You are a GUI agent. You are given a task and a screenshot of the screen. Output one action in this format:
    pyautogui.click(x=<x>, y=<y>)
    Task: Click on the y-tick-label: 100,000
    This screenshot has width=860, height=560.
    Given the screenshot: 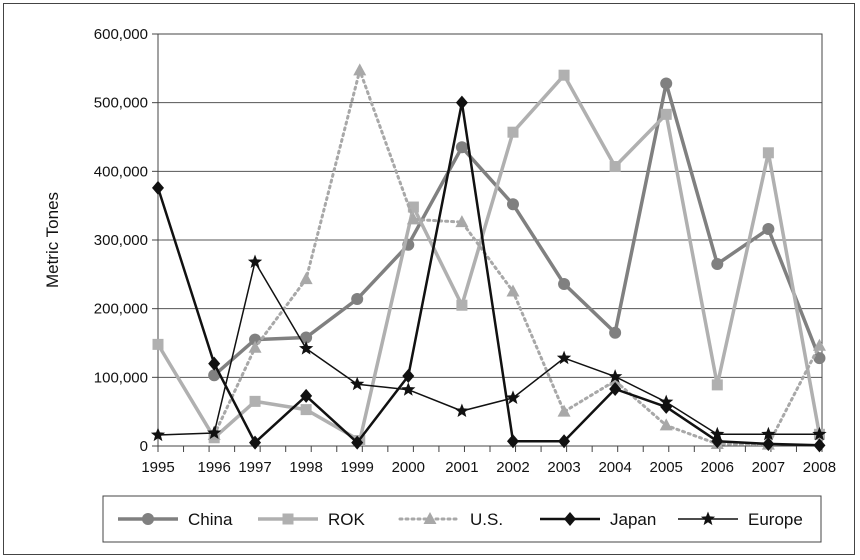 What is the action you would take?
    pyautogui.click(x=121, y=377)
    